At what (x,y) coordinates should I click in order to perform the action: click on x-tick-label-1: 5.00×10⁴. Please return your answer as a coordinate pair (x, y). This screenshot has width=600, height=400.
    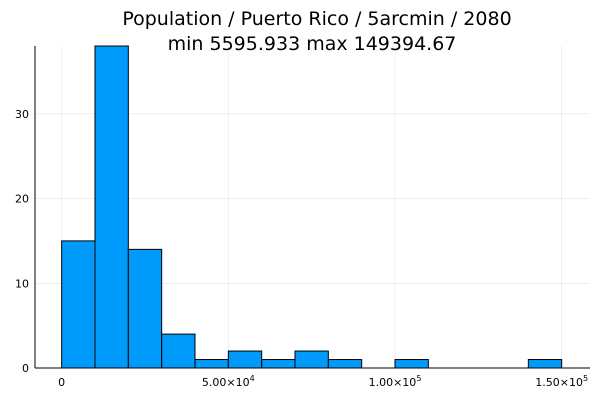
    Looking at the image, I should click on (228, 381).